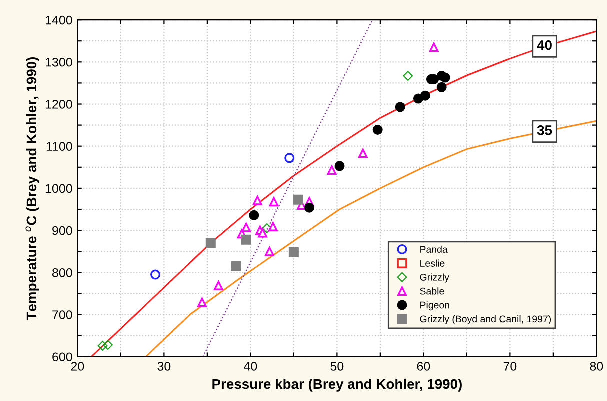 Image resolution: width=607 pixels, height=401 pixels. I want to click on series-label: 40, so click(544, 45).